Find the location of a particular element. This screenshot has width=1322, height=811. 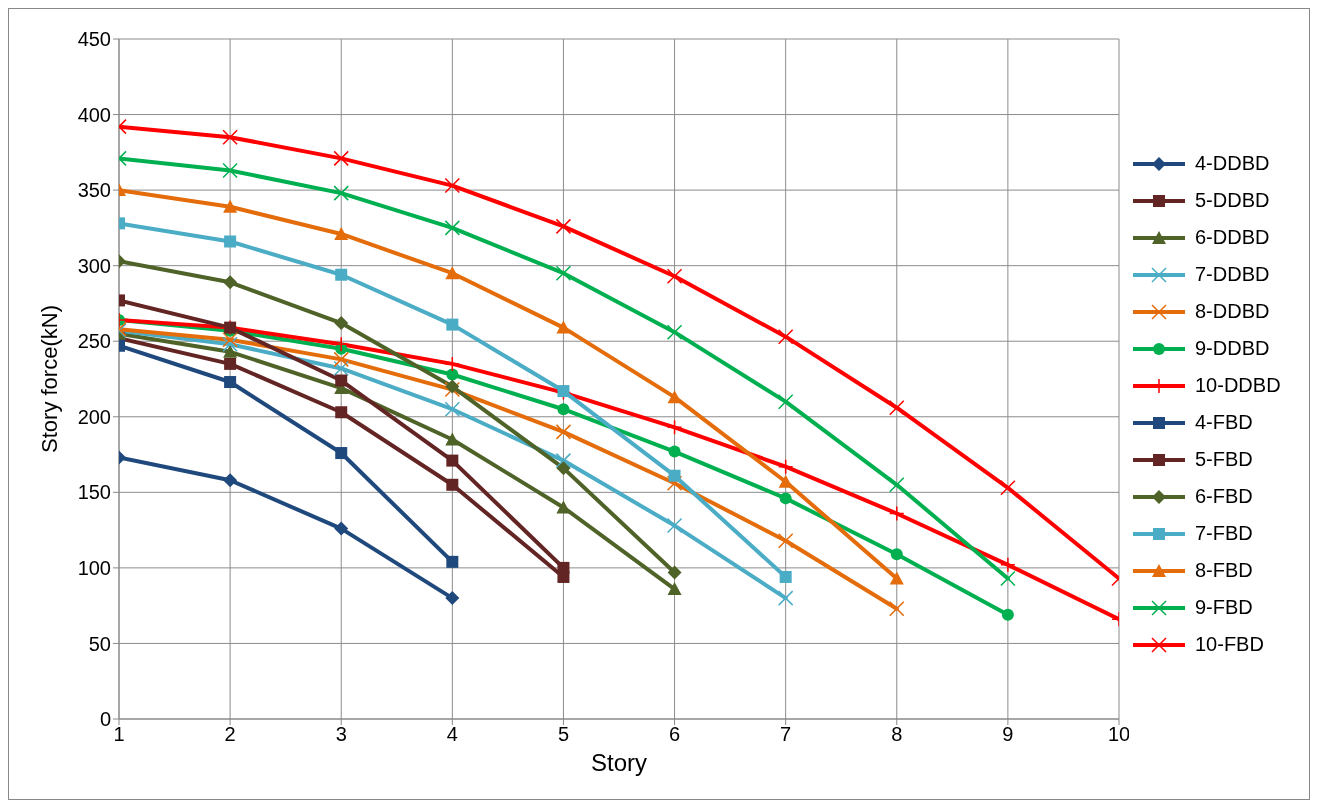

y-tick-label: 350 is located at coordinates (94, 190).